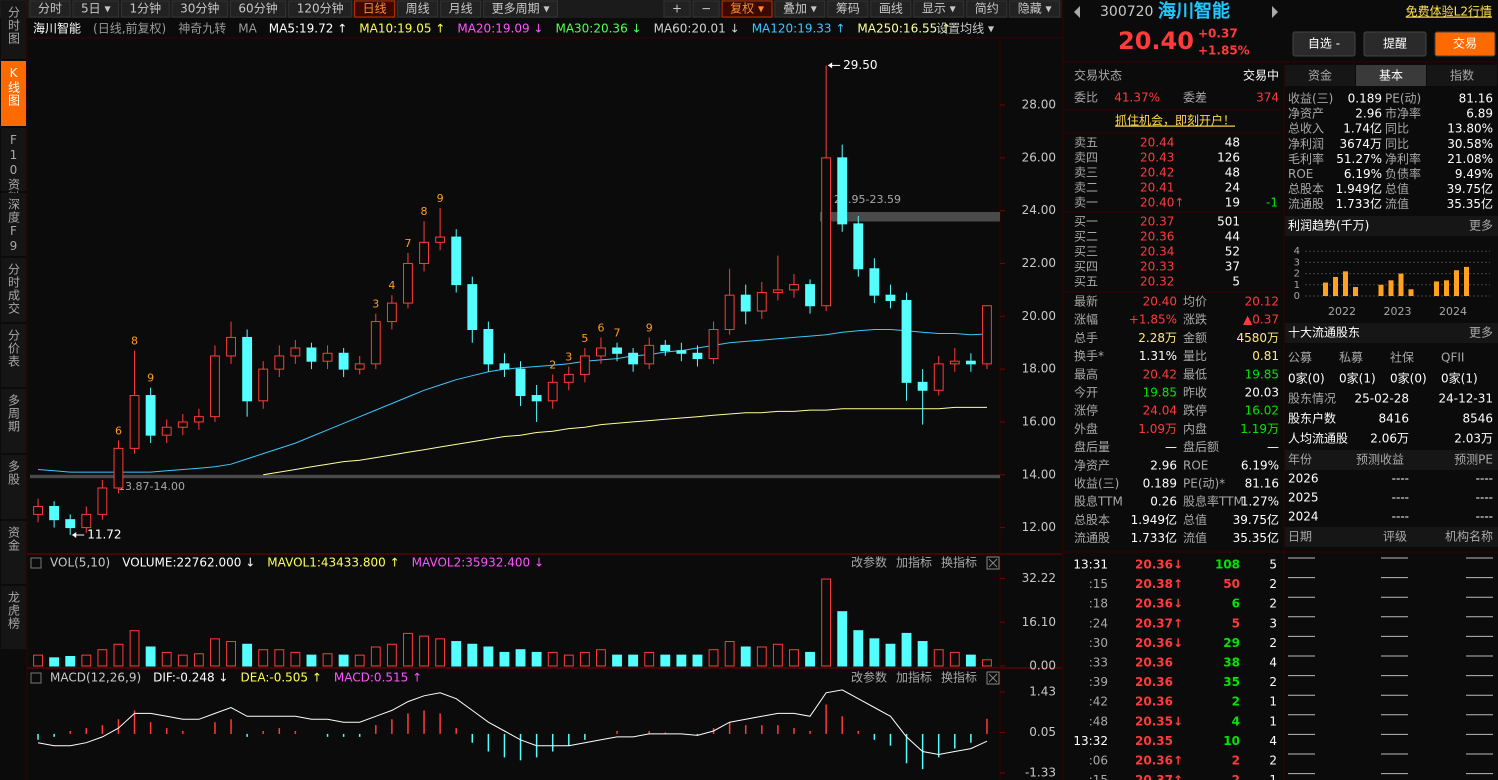 The height and width of the screenshot is (780, 1498). I want to click on side-tab-label: K线图, so click(14, 86).